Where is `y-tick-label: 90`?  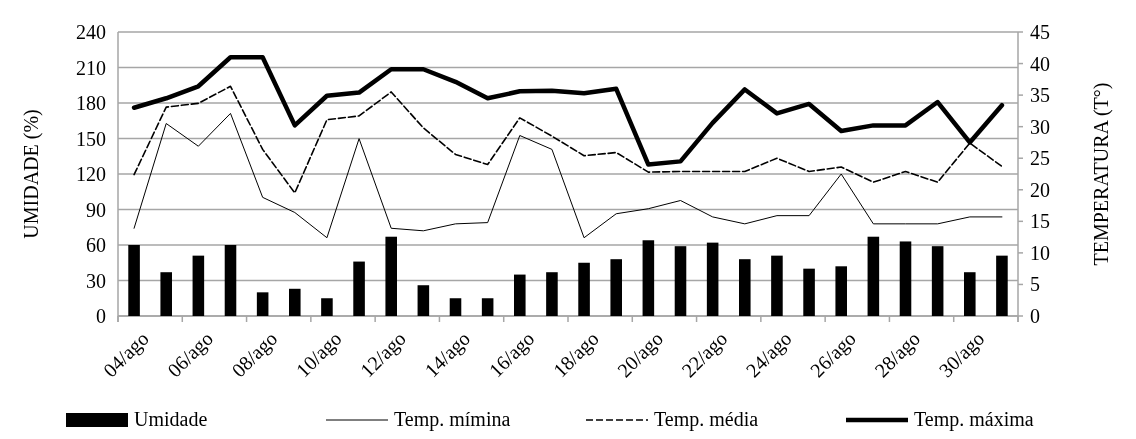 y-tick-label: 90 is located at coordinates (96, 209).